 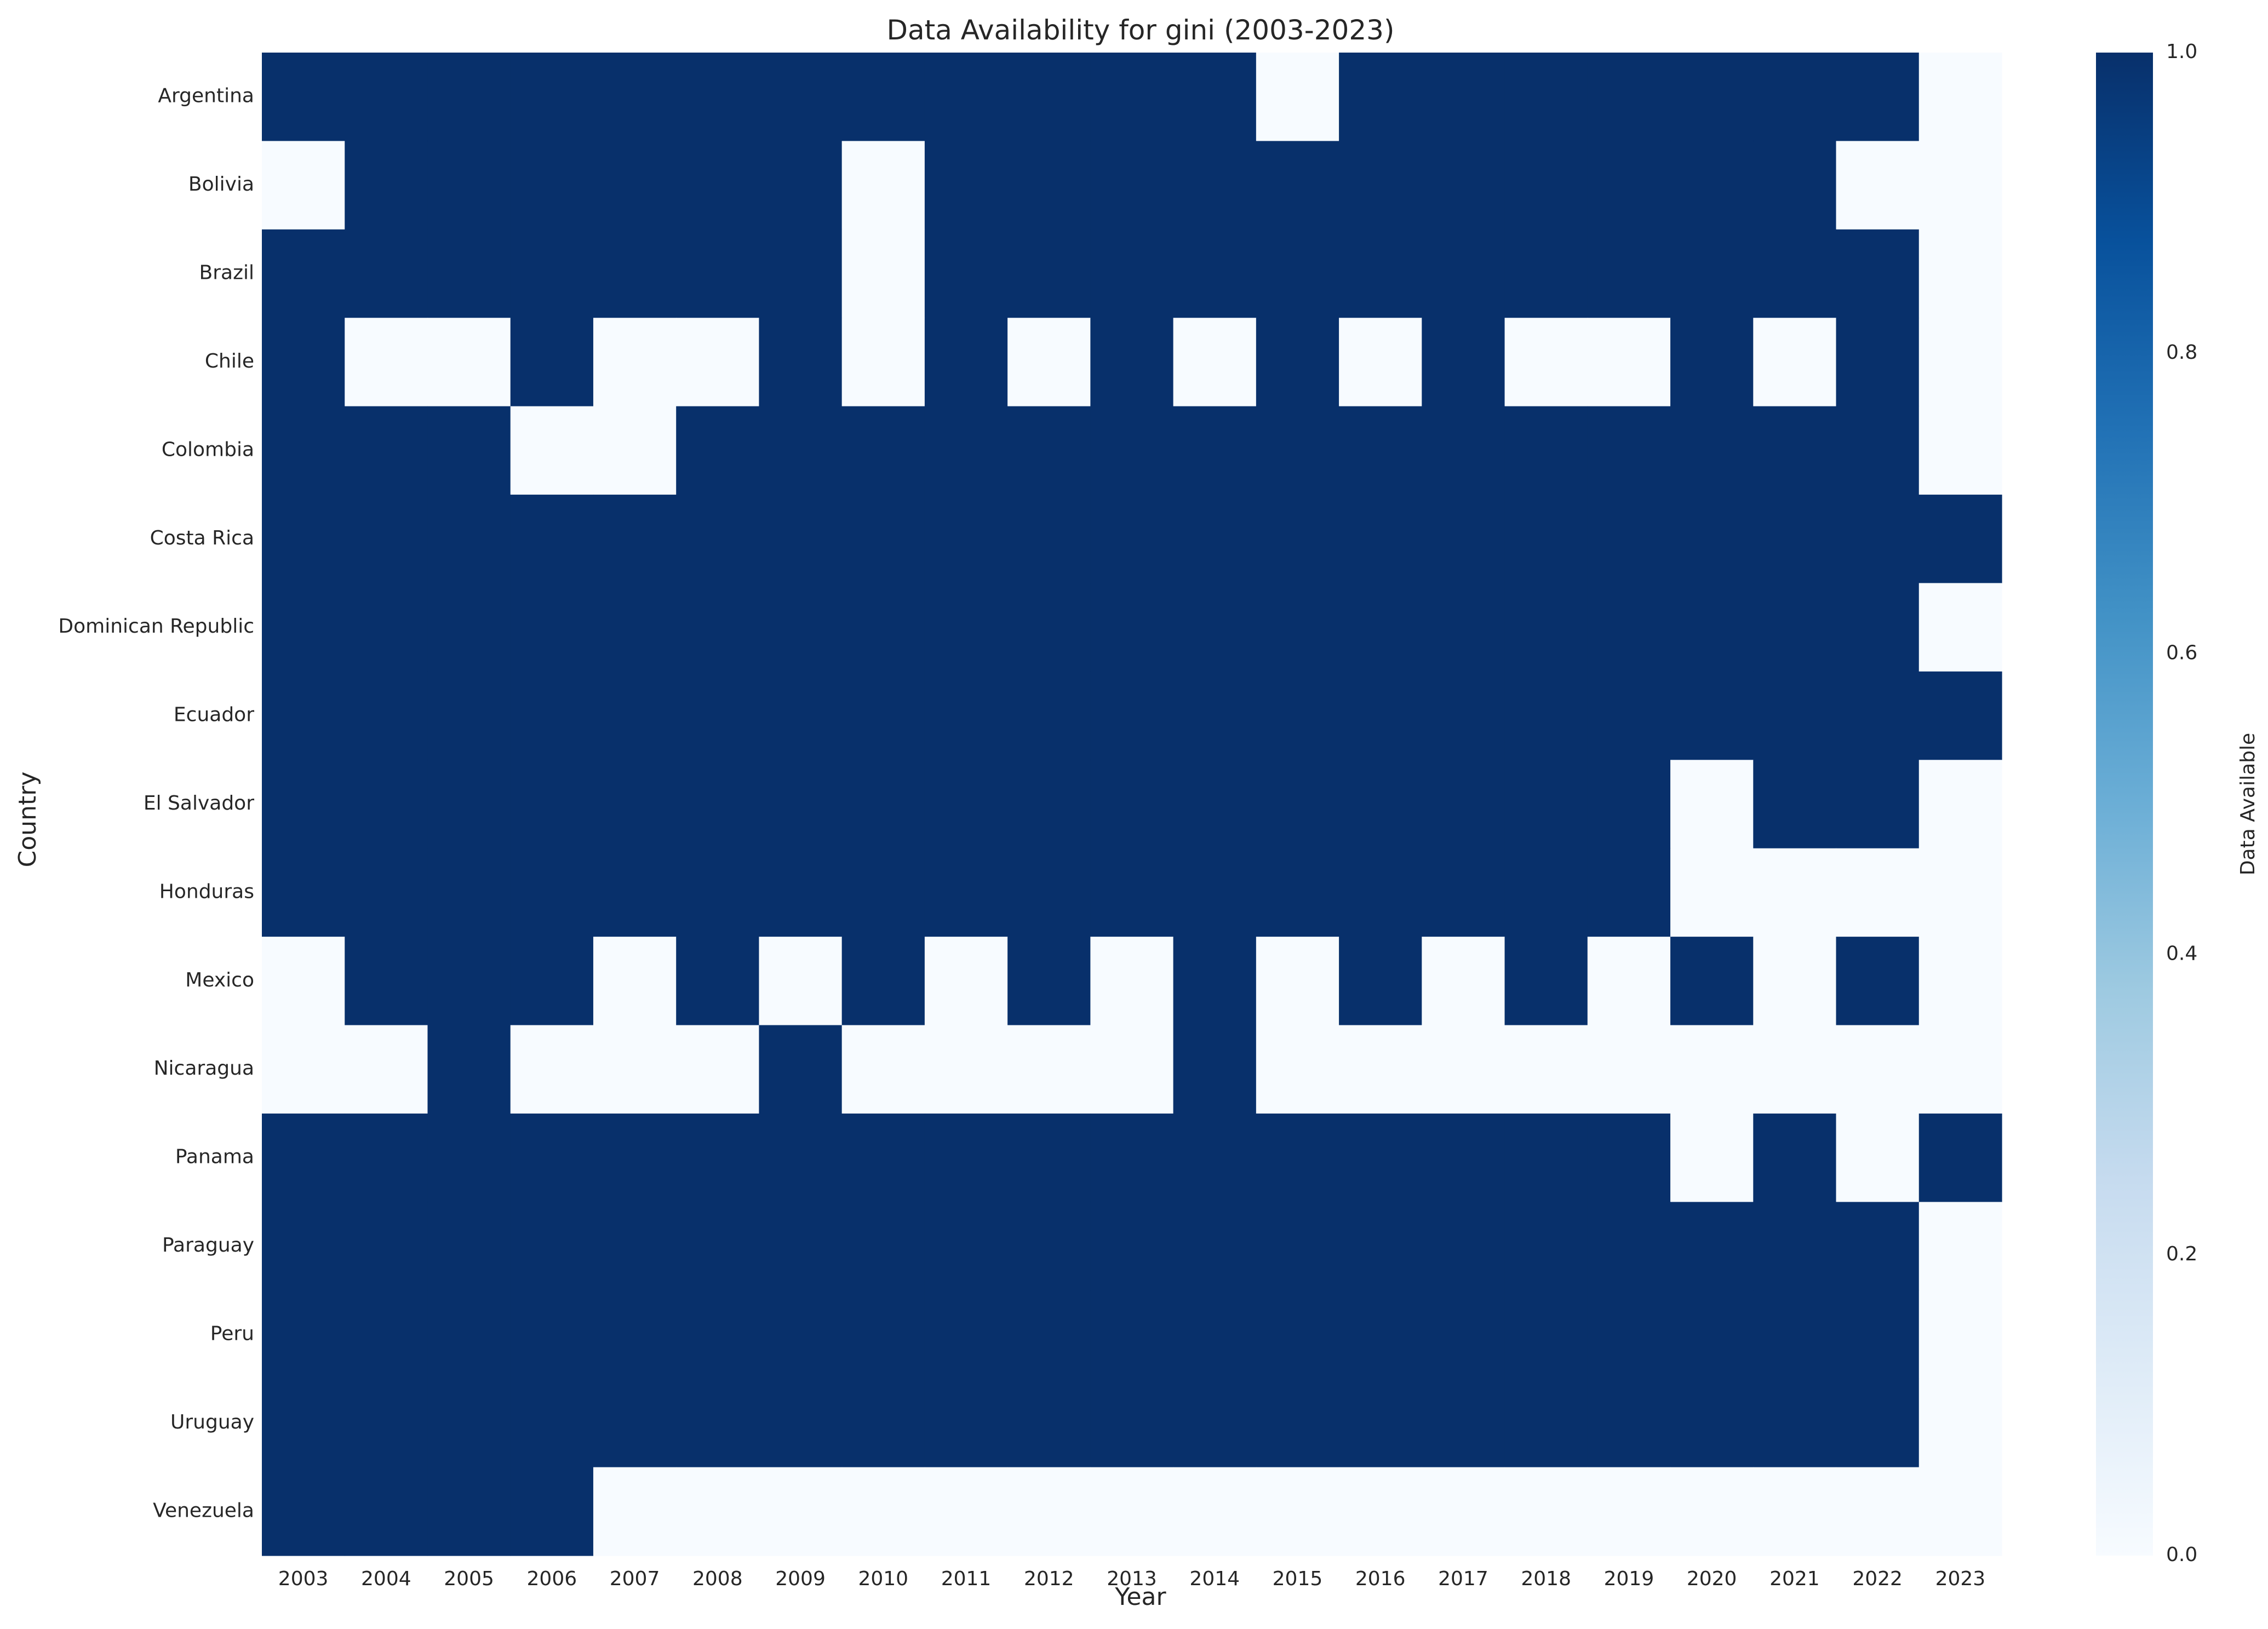 What do you see at coordinates (2181, 352) in the screenshot?
I see `colorbar-tick-label: 0.8` at bounding box center [2181, 352].